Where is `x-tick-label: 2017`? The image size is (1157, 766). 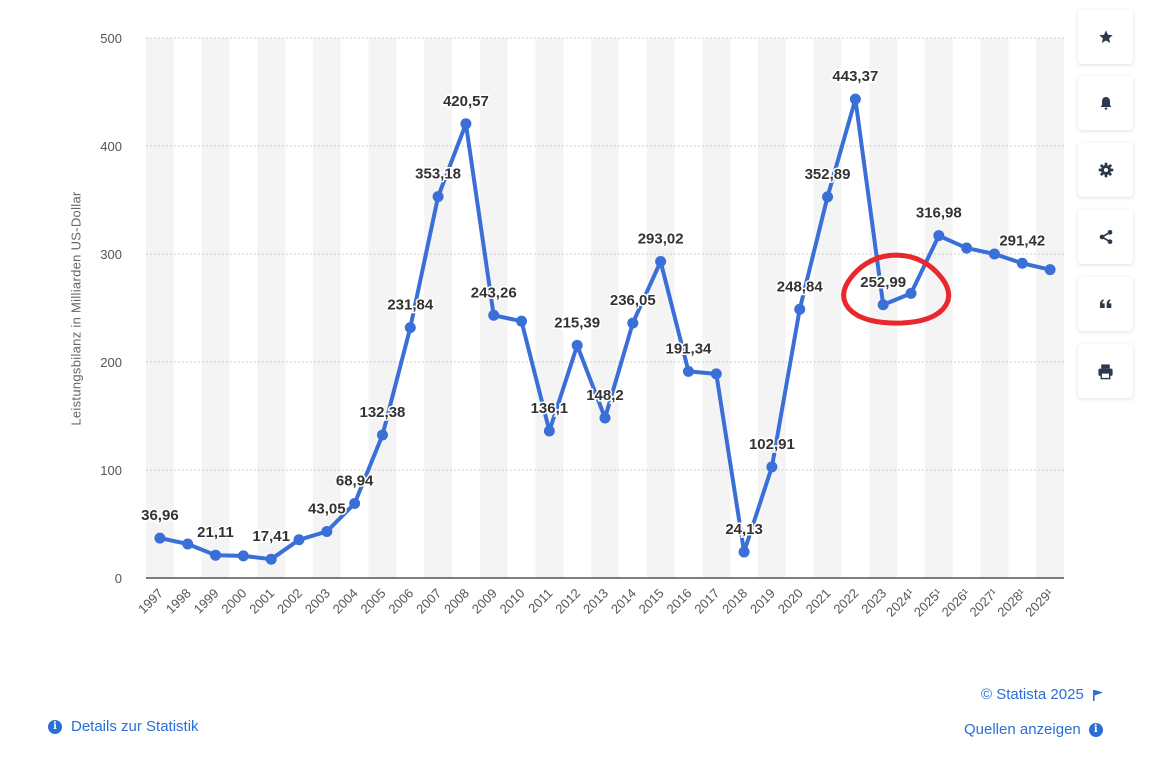 x-tick-label: 2017 is located at coordinates (706, 601).